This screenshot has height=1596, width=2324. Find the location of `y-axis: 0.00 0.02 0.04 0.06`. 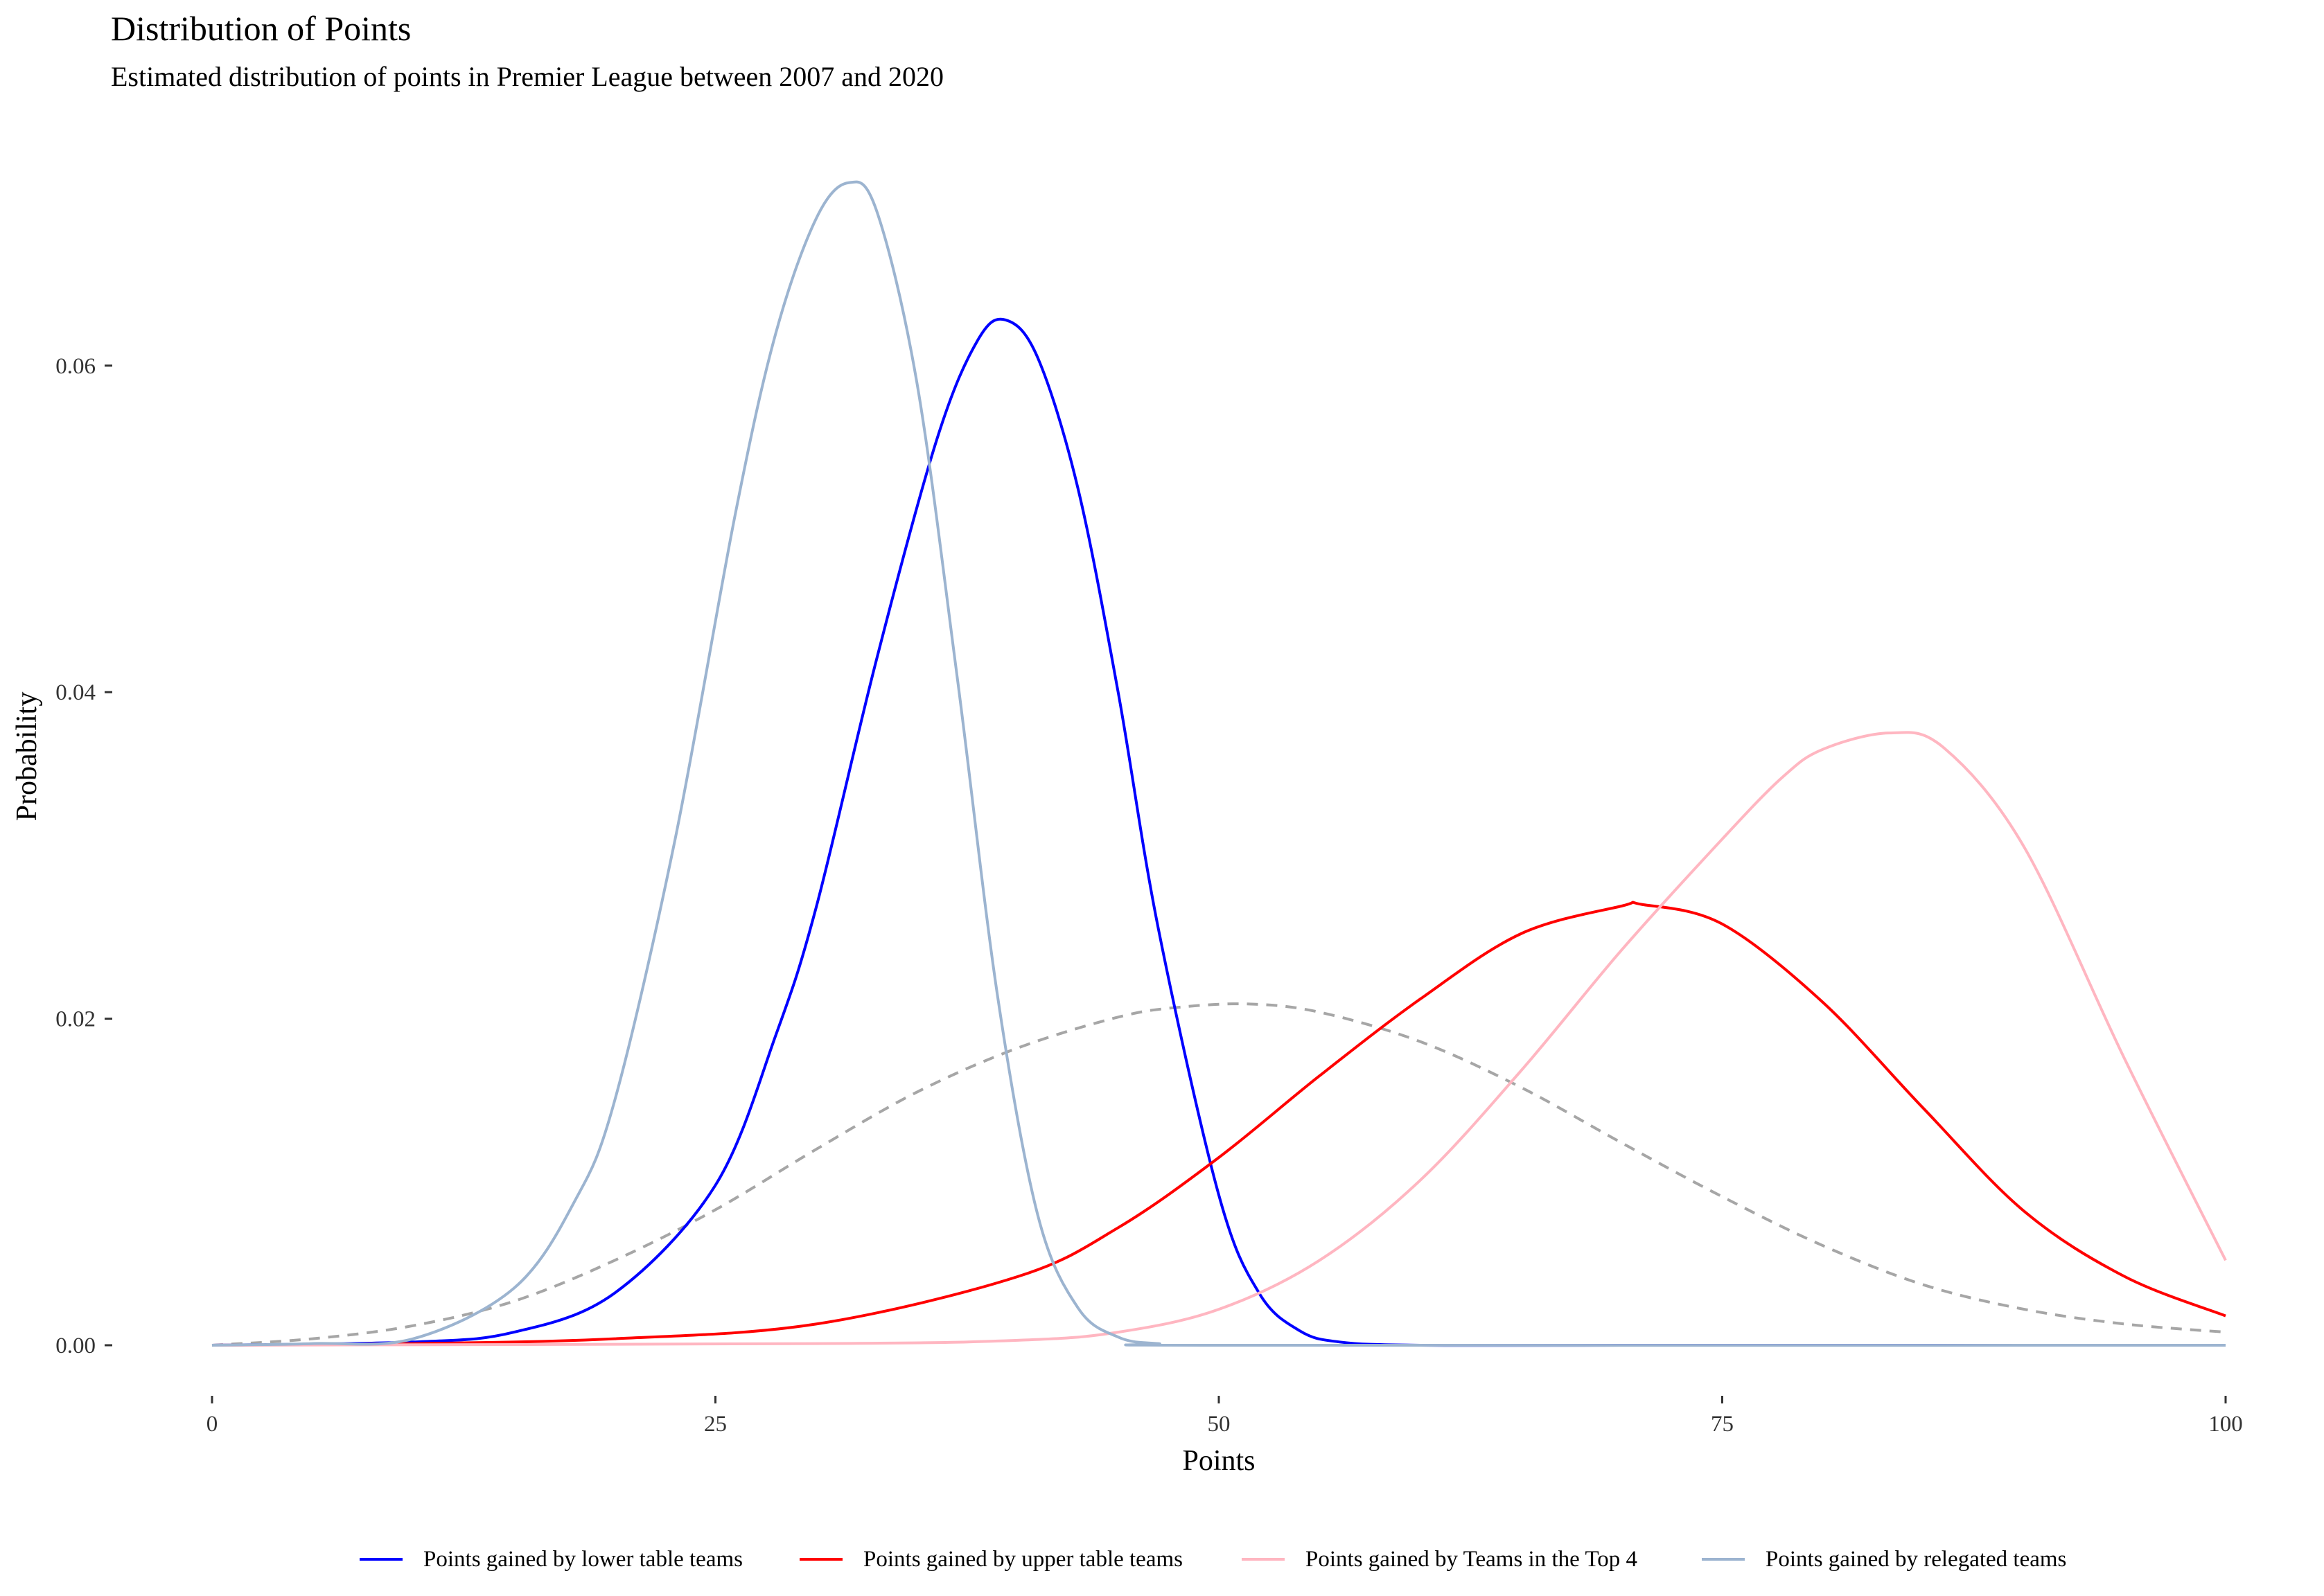

y-axis: 0.00 0.02 0.04 0.06 is located at coordinates (83, 856).